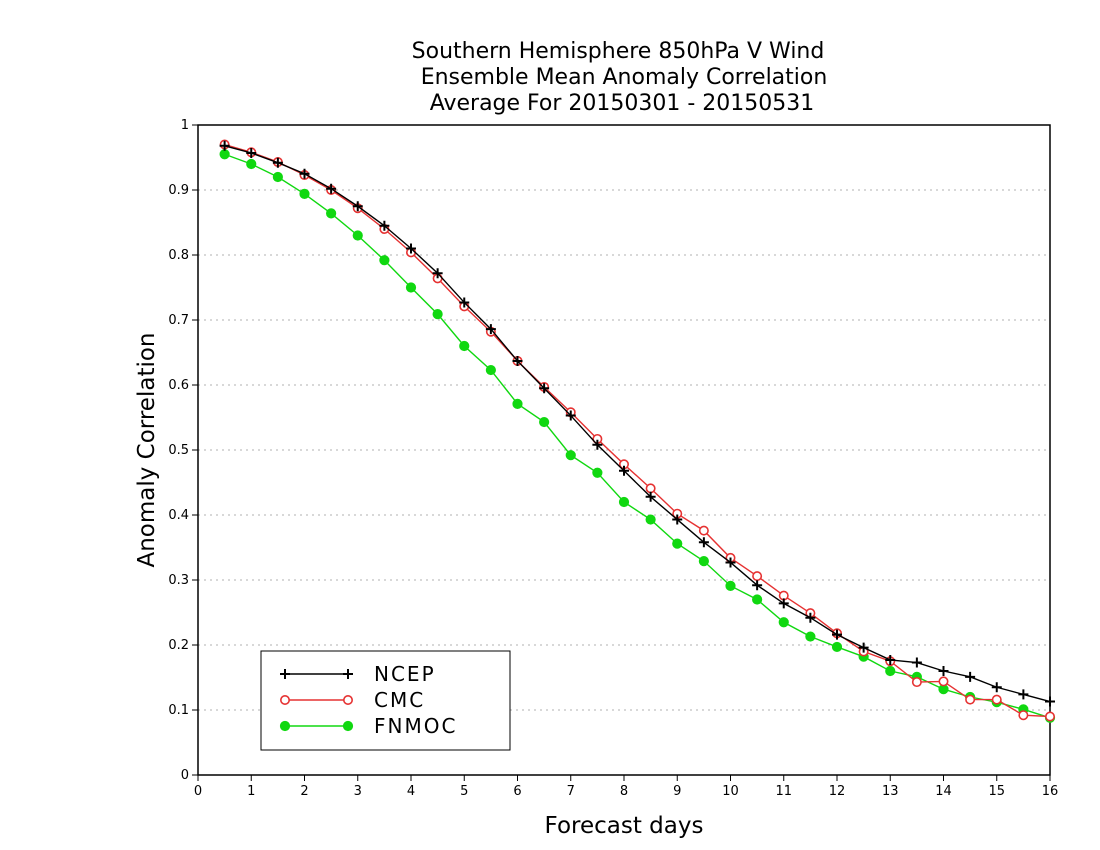 This screenshot has height=850, width=1100. Describe the element at coordinates (571, 791) in the screenshot. I see `x-tick-label: 7` at that location.